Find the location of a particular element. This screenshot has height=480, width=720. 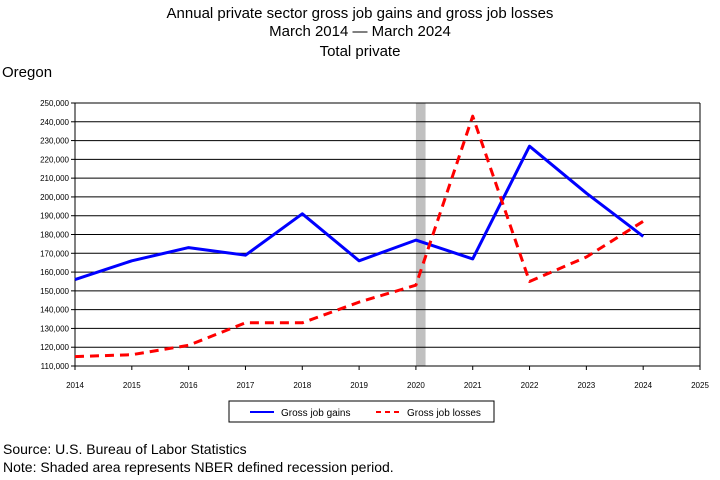

chart-series-label: Total private is located at coordinates (360, 51).